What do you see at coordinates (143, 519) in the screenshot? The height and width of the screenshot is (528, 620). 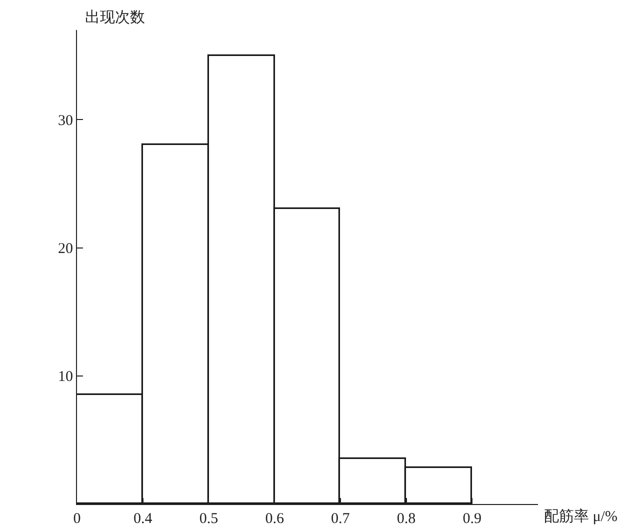 I see `x-tick-label: 0.4` at bounding box center [143, 519].